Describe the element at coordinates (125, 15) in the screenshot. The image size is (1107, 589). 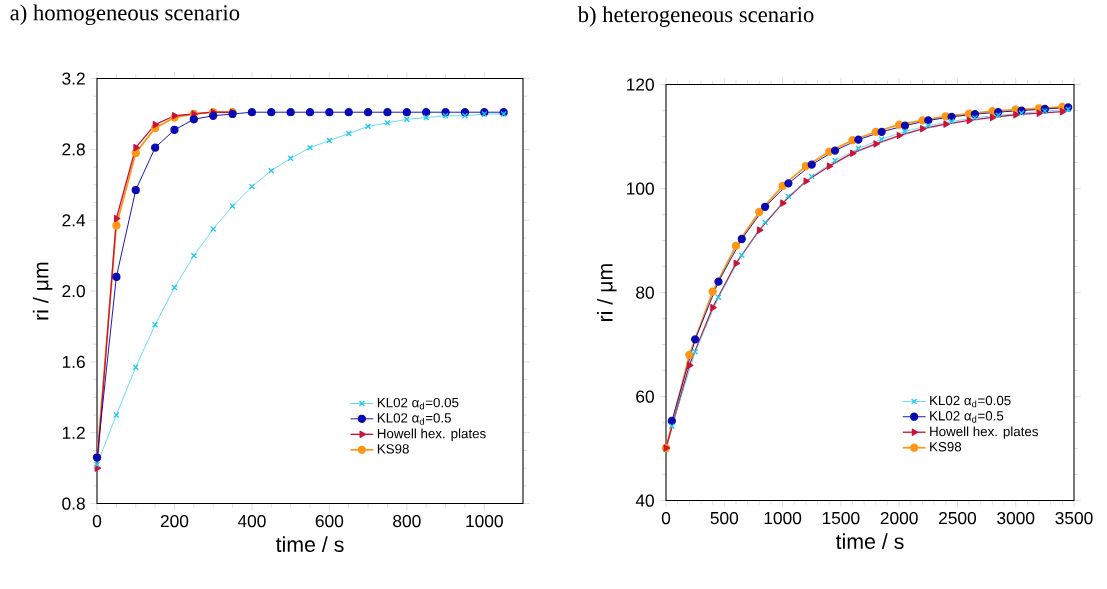
I see `chart-title: a) homogeneous scenario` at that location.